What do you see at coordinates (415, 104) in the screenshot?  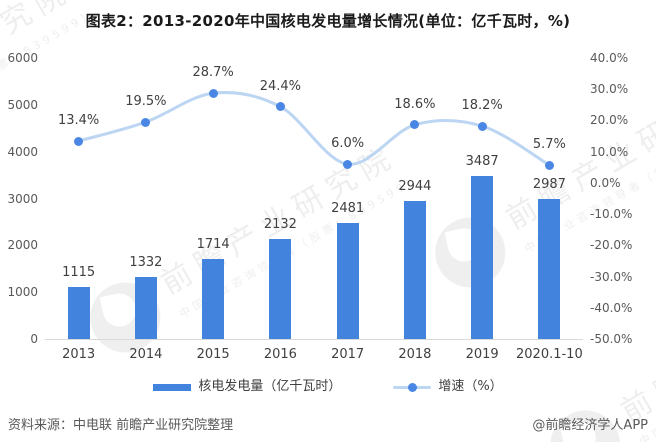 I see `growth-value-label: 18.6%` at bounding box center [415, 104].